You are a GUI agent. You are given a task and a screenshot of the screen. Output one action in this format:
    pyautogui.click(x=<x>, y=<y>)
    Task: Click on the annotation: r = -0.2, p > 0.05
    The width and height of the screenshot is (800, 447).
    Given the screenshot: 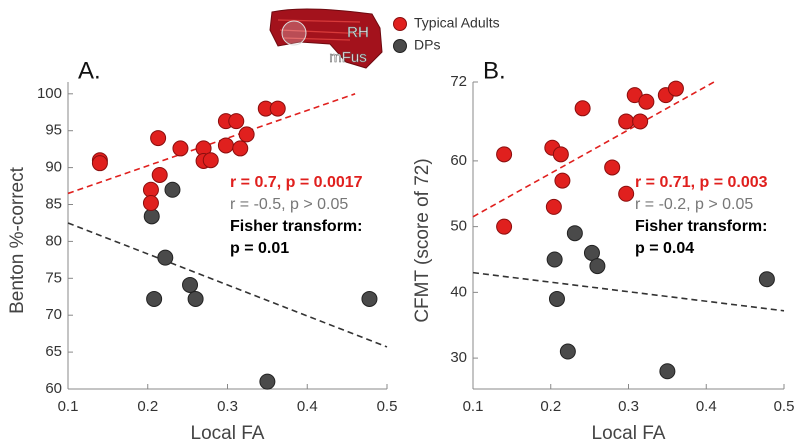 What is the action you would take?
    pyautogui.click(x=694, y=204)
    